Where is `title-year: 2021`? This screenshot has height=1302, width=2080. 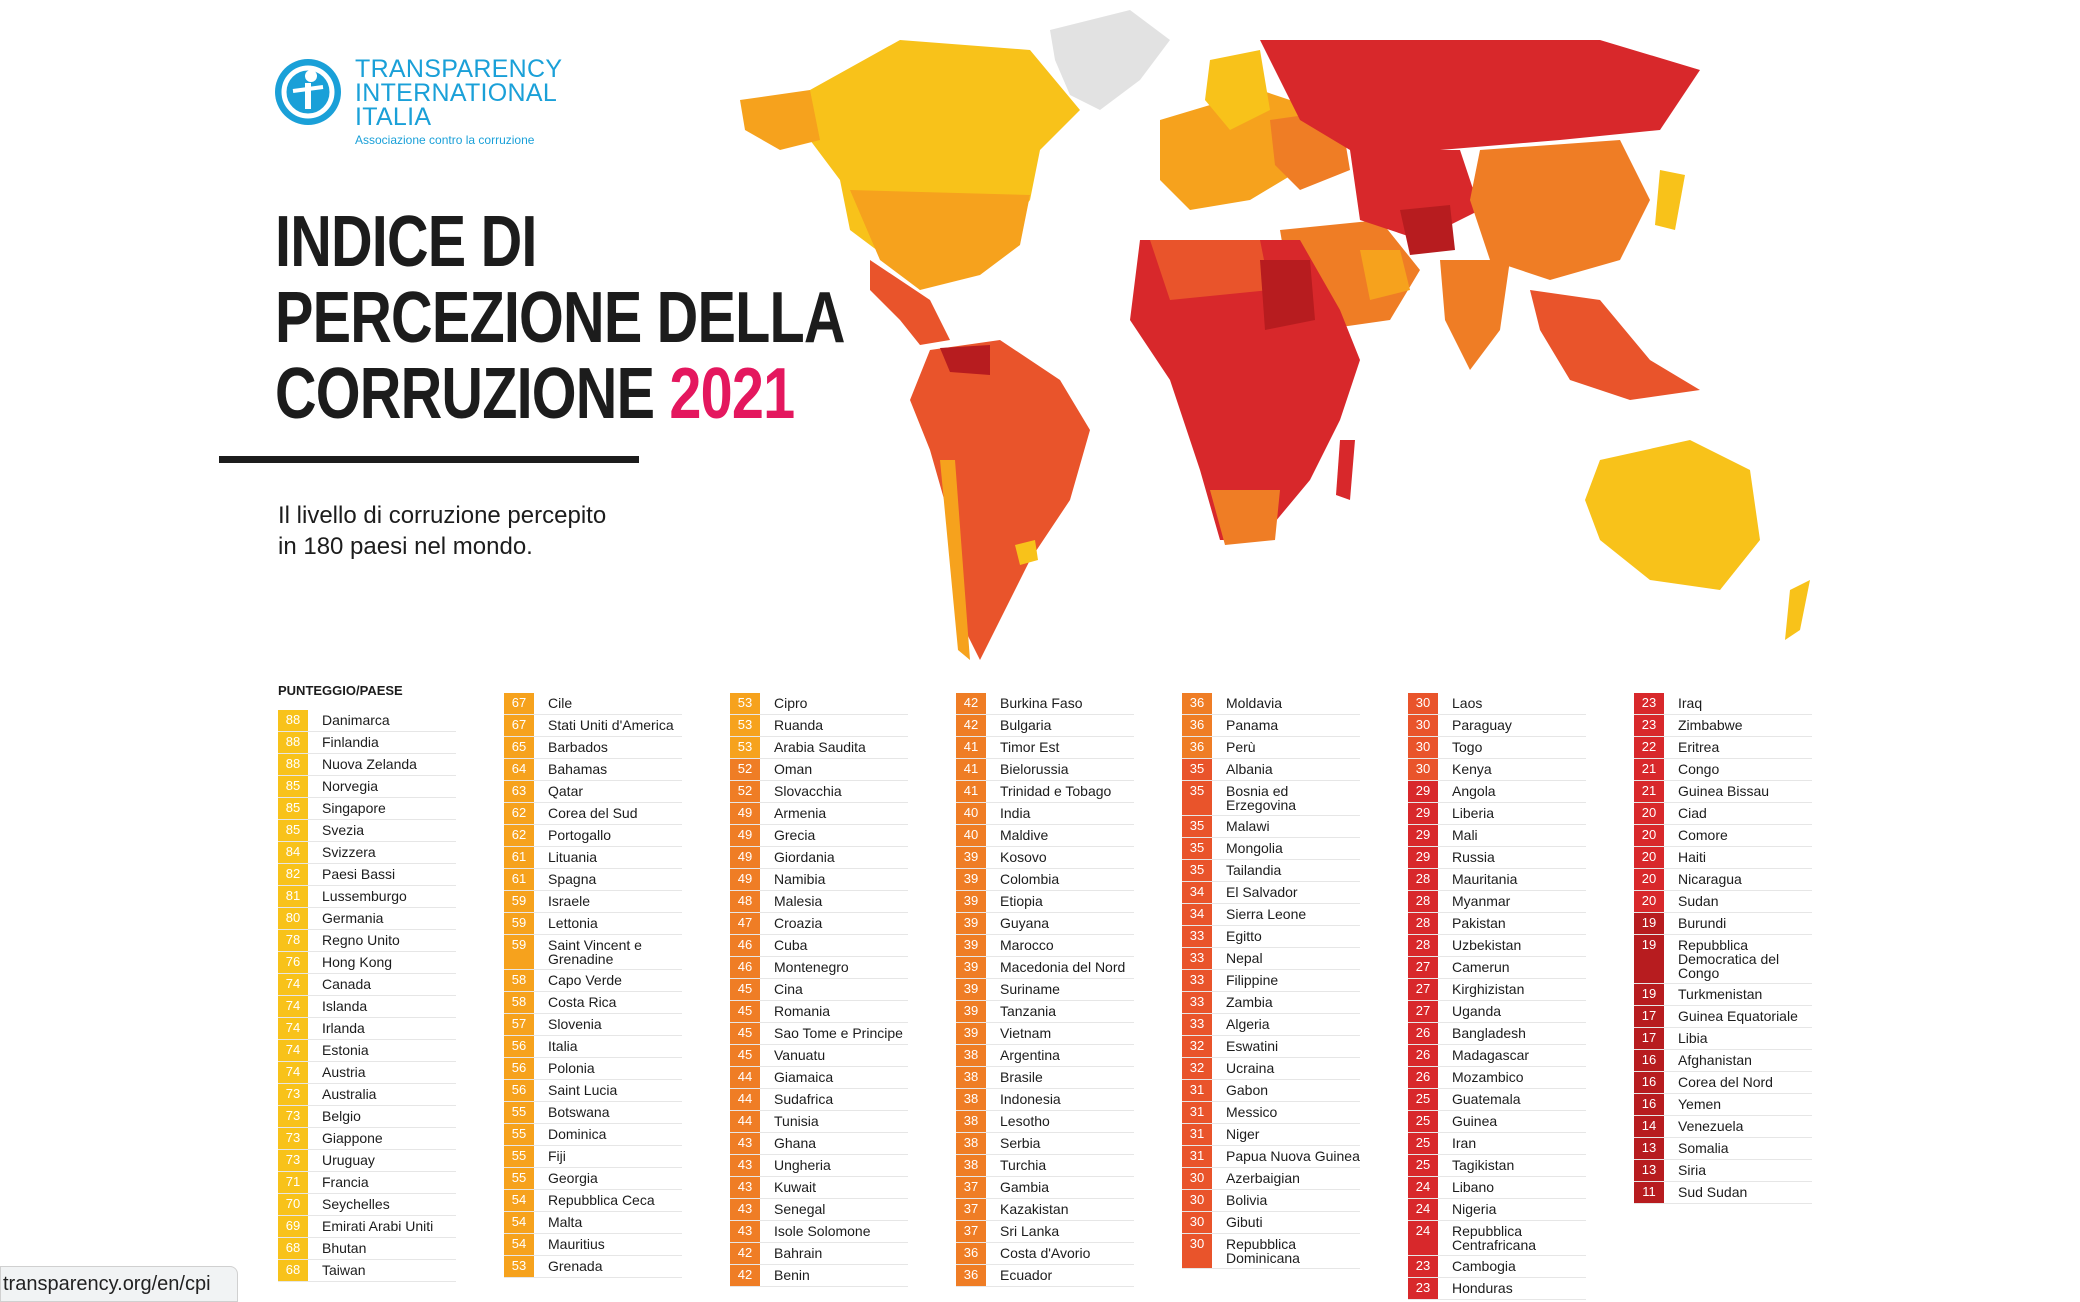
title-year: 2021 is located at coordinates (732, 394).